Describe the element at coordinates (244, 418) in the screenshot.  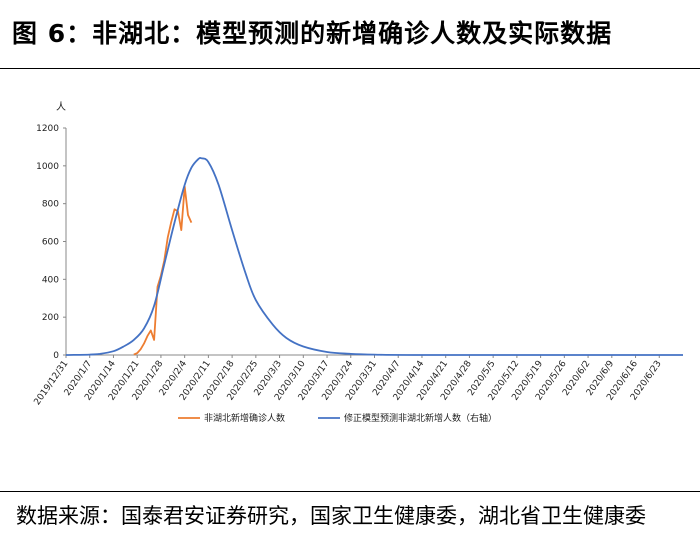
I see `legend-label: 非湖北新增确诊人数` at that location.